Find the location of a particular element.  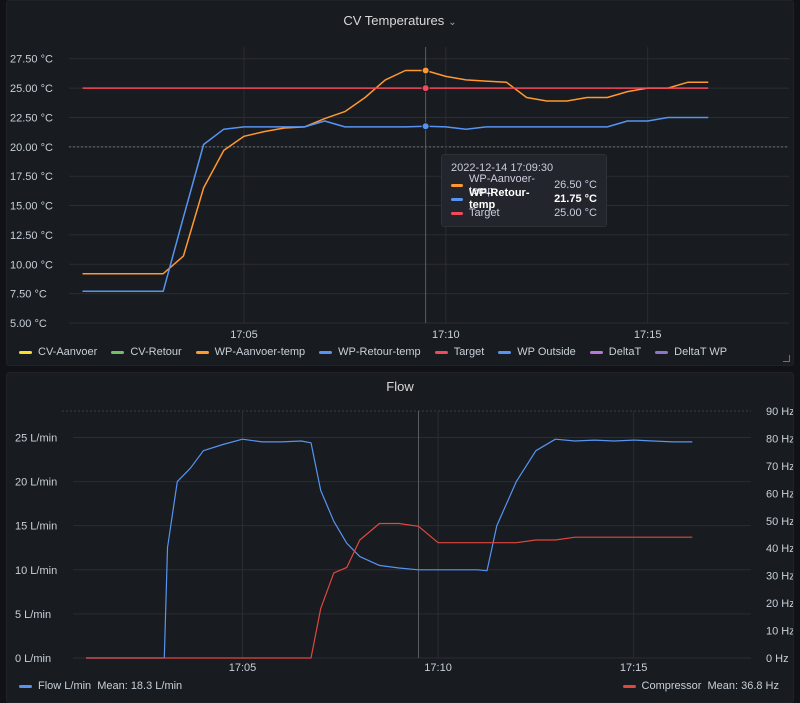

legend-mean: Mean: 18.3 L/min is located at coordinates (140, 686).